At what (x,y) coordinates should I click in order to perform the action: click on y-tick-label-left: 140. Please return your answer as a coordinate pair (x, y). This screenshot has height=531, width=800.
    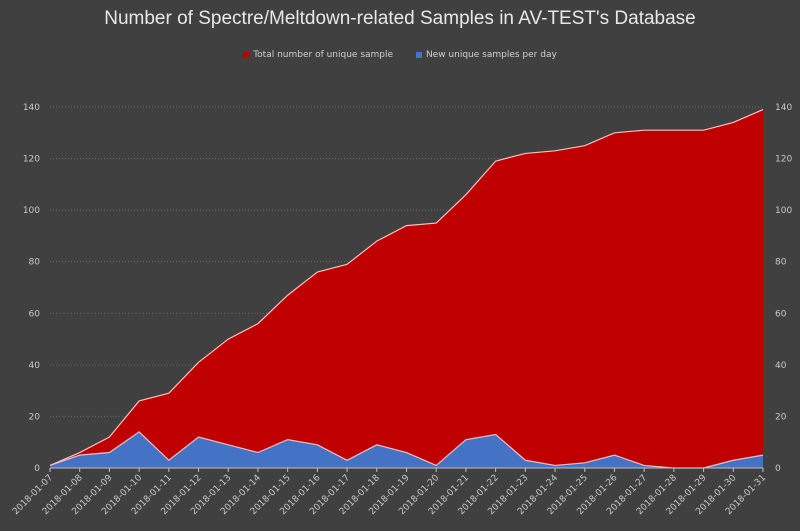
    Looking at the image, I should click on (31, 108).